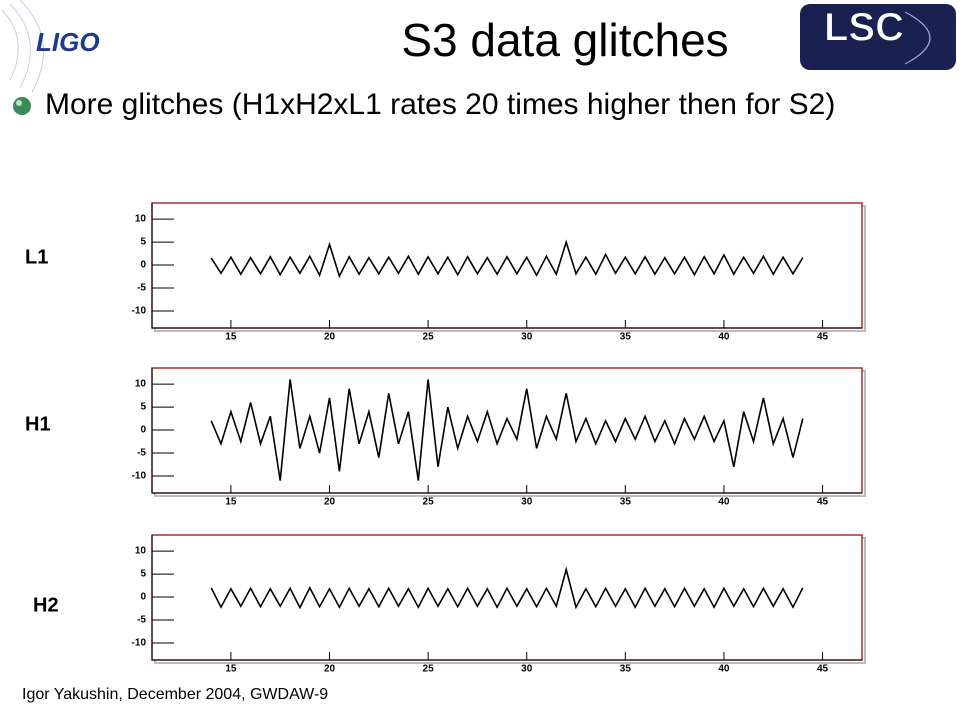  I want to click on badge-bg, so click(878, 37).